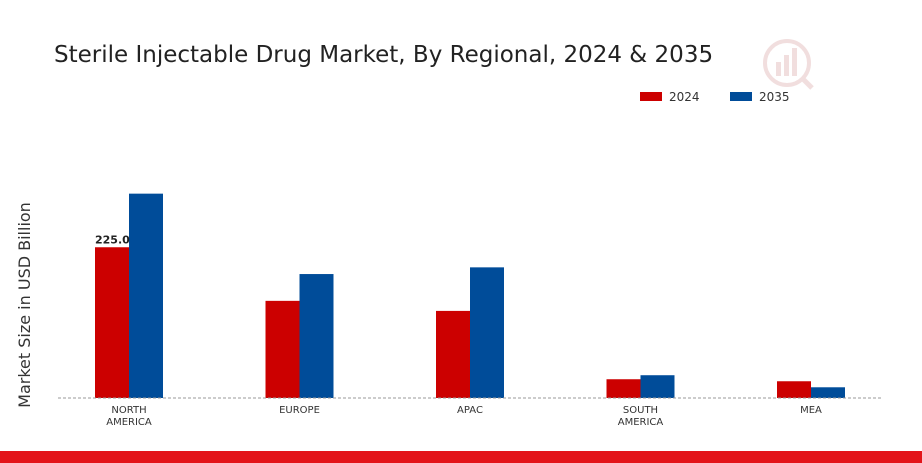 This screenshot has width=922, height=463. Describe the element at coordinates (470, 410) in the screenshot. I see `x-tick-label: APAC` at that location.